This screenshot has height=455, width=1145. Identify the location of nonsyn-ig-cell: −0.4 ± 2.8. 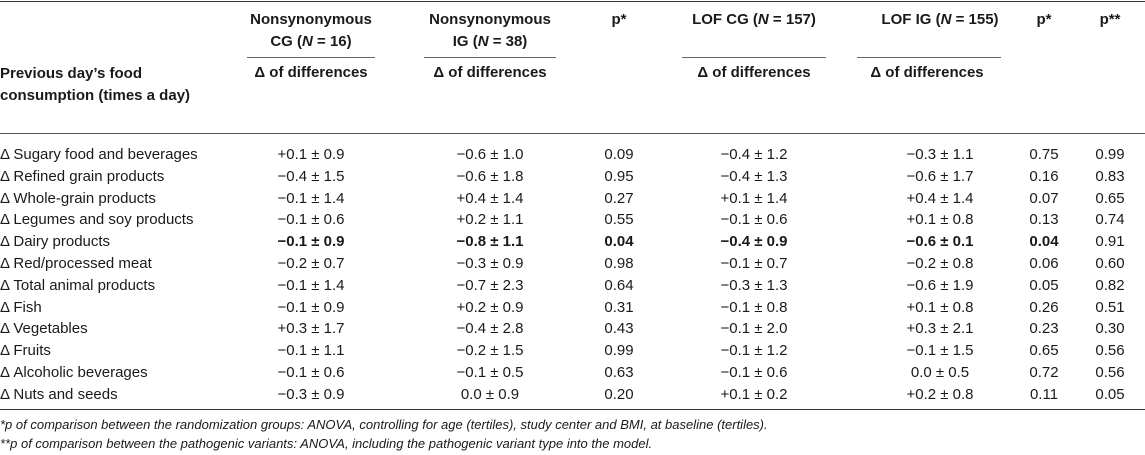
(490, 329).